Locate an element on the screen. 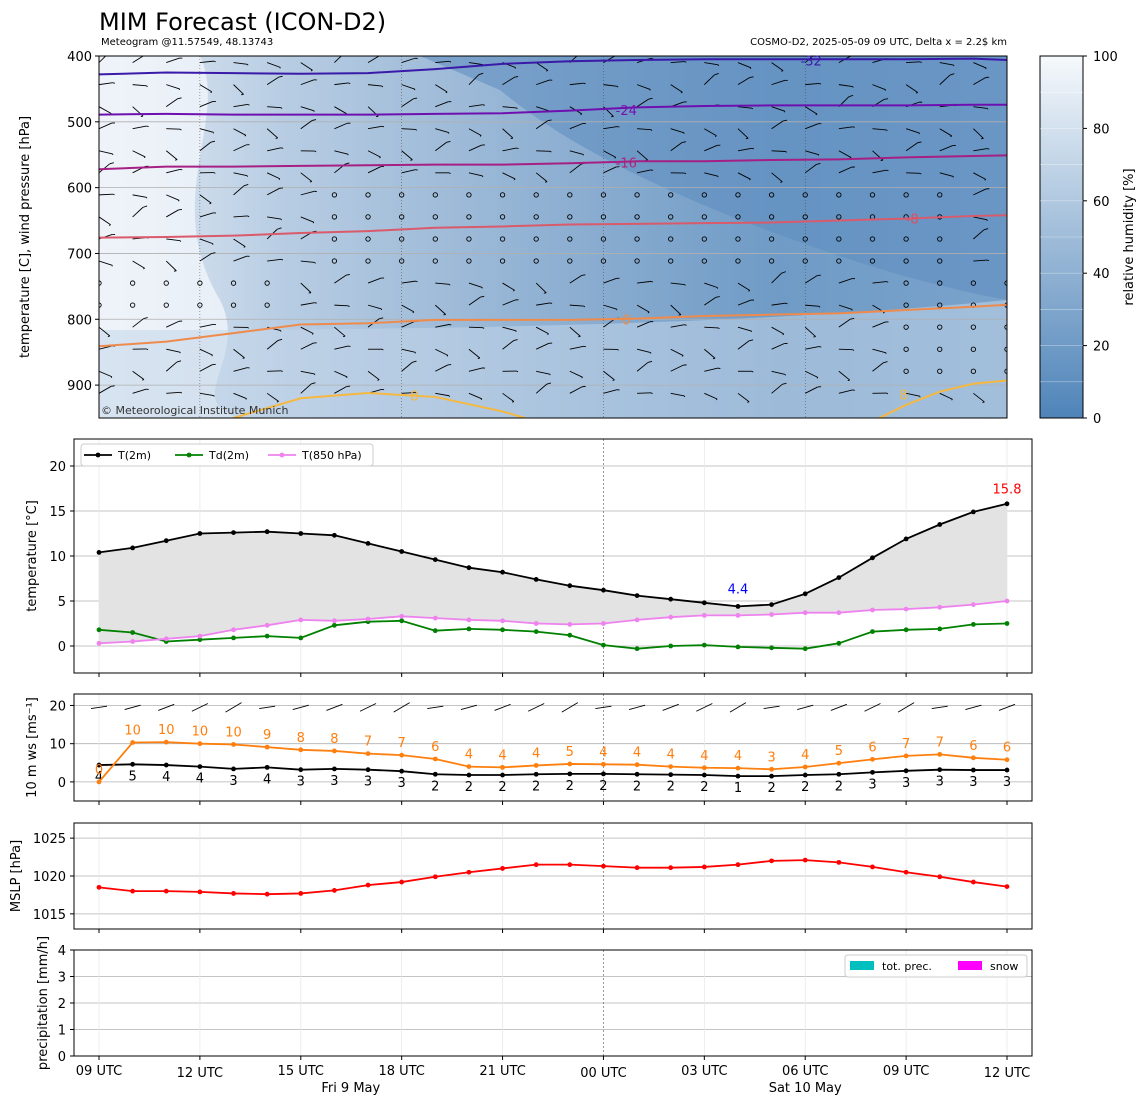  colorbar-tick-label-0: 0 is located at coordinates (1097, 419).